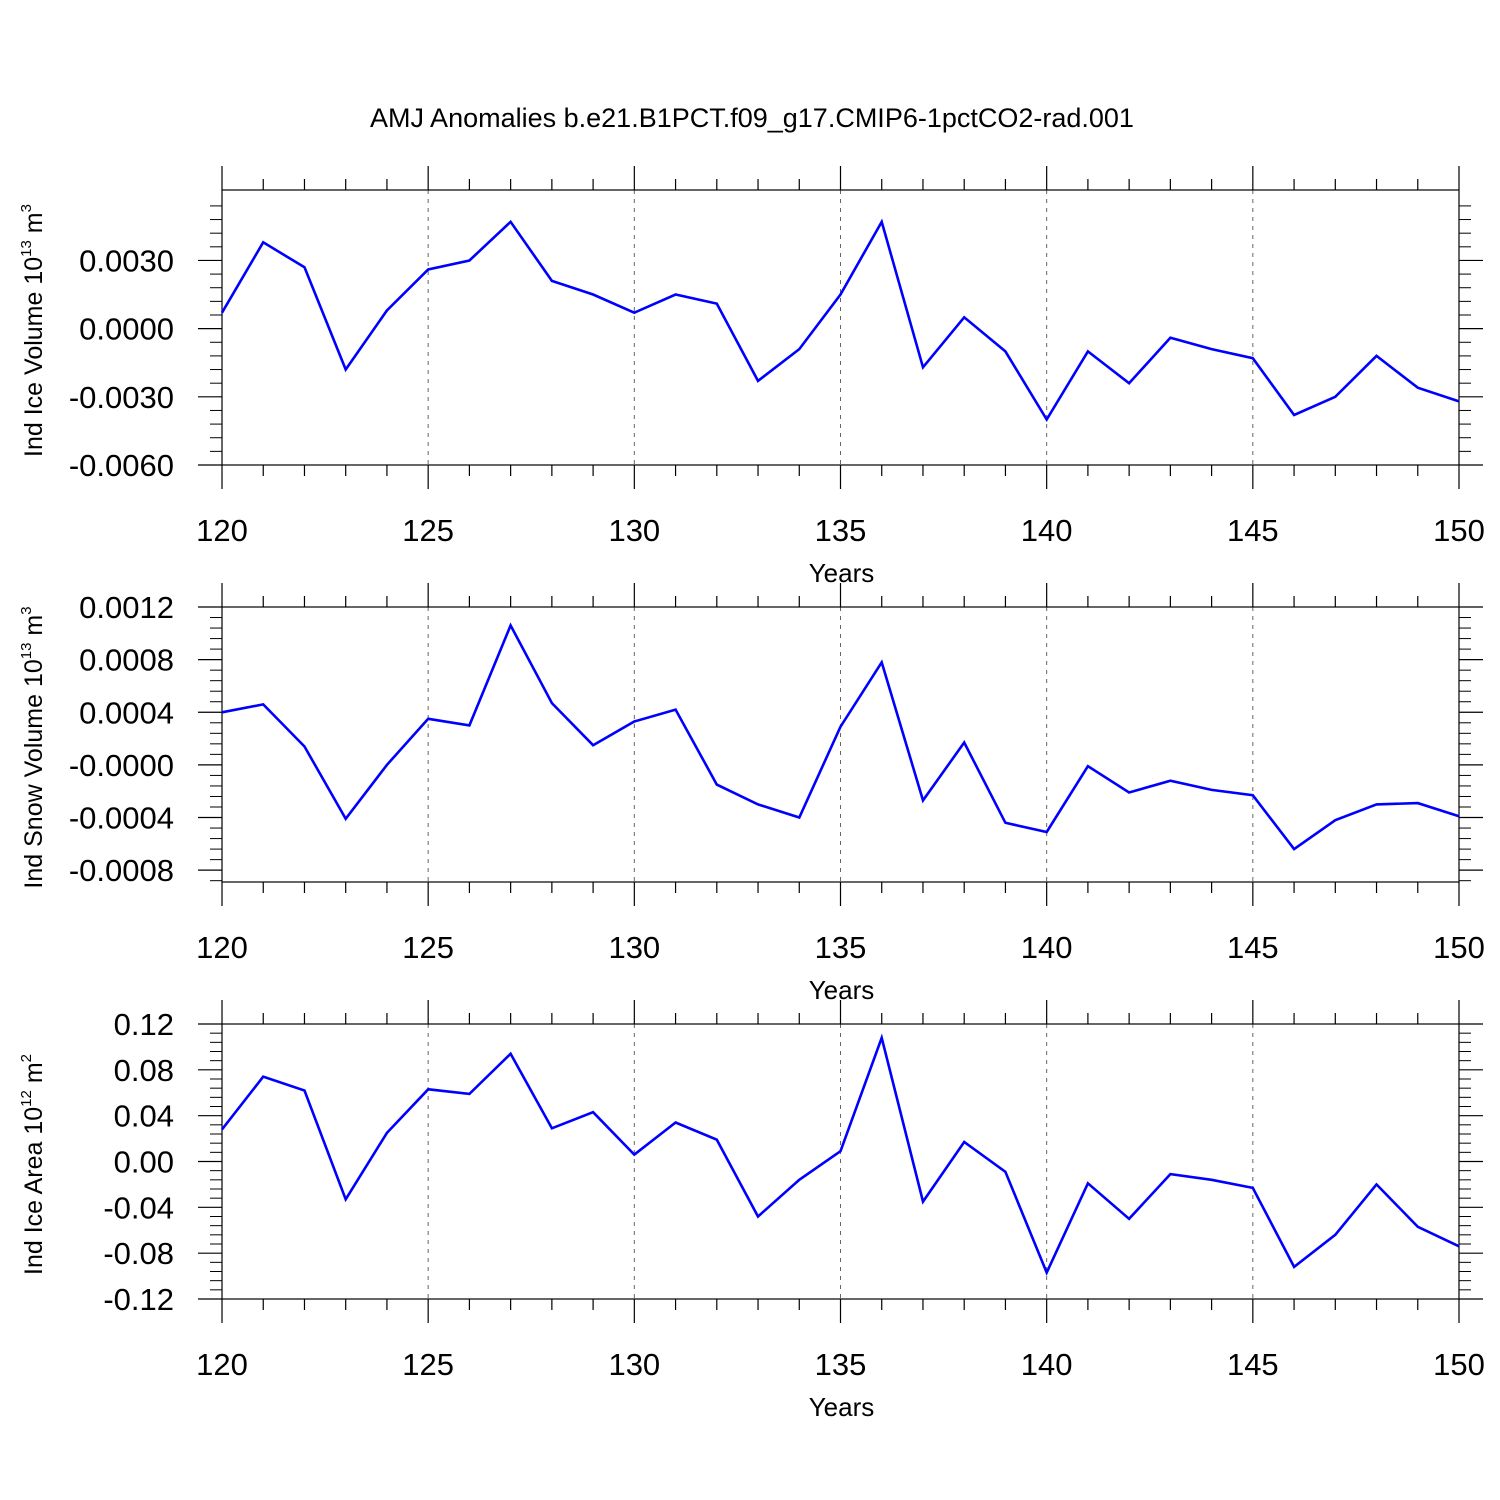  What do you see at coordinates (121, 870) in the screenshot?
I see `y-tick-label: -0.0008` at bounding box center [121, 870].